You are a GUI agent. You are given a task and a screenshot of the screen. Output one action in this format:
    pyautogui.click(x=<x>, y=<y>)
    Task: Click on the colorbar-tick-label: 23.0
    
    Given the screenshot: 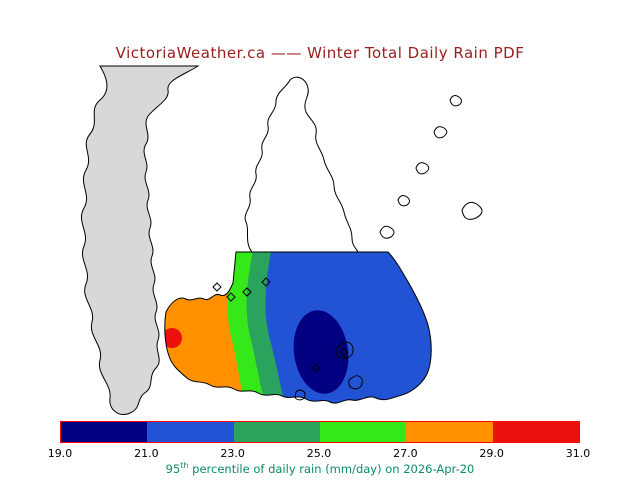 What is the action you would take?
    pyautogui.click(x=232, y=453)
    